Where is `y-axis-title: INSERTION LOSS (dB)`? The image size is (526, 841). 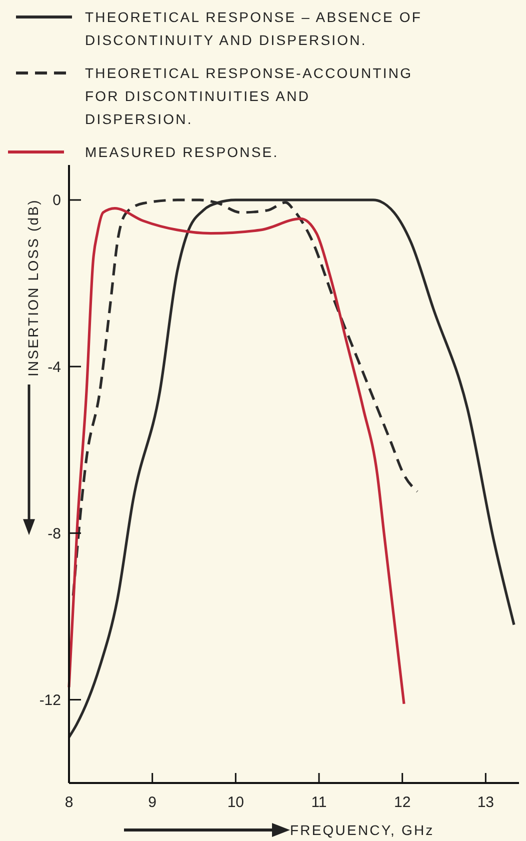 y-axis-title: INSERTION LOSS (dB) is located at coordinates (33, 287).